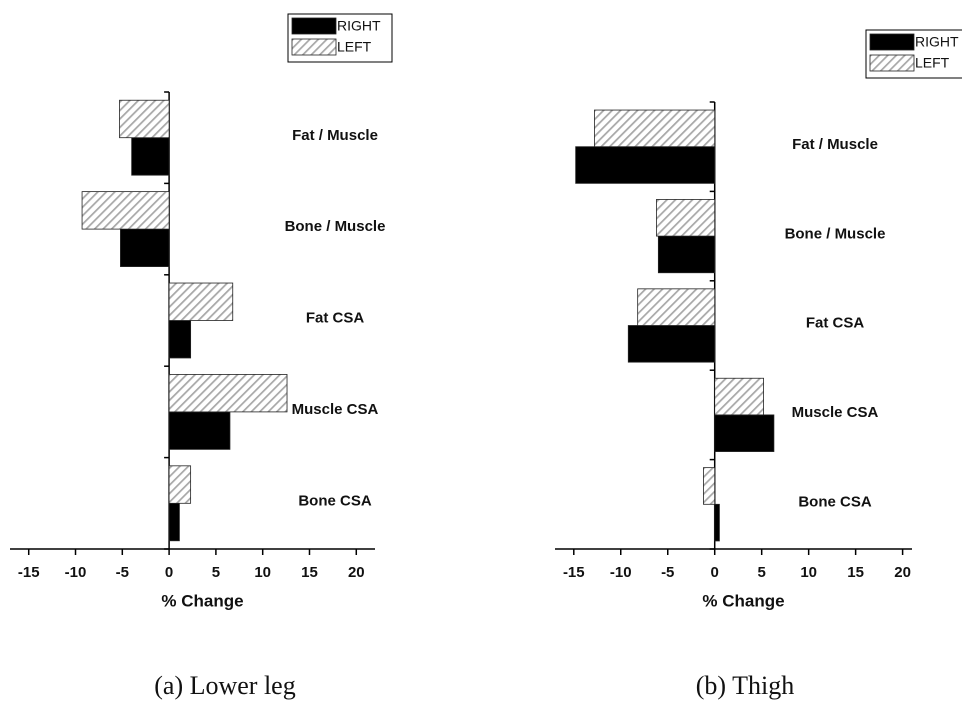 The height and width of the screenshot is (710, 962). I want to click on caption: (b) Thigh, so click(745, 685).